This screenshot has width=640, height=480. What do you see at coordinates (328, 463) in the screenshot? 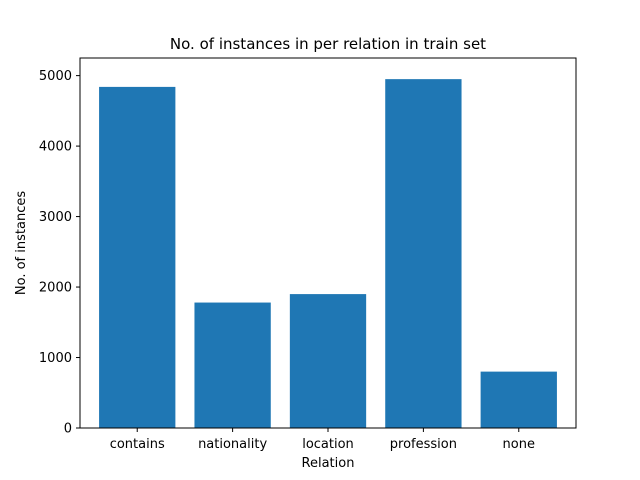
I see `x-axis-label: Relation` at bounding box center [328, 463].